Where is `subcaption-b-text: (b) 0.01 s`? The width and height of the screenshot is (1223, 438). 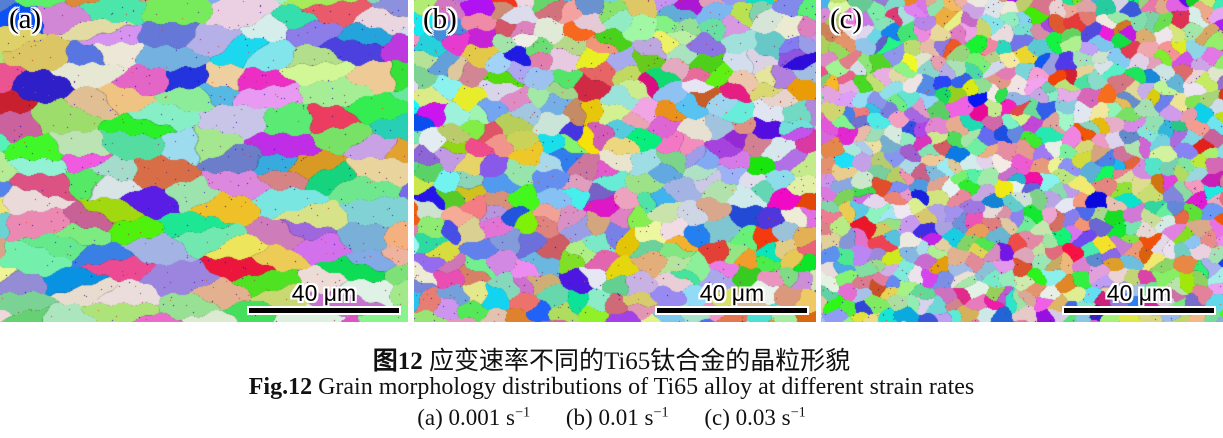 subcaption-b-text: (b) 0.01 s is located at coordinates (609, 417).